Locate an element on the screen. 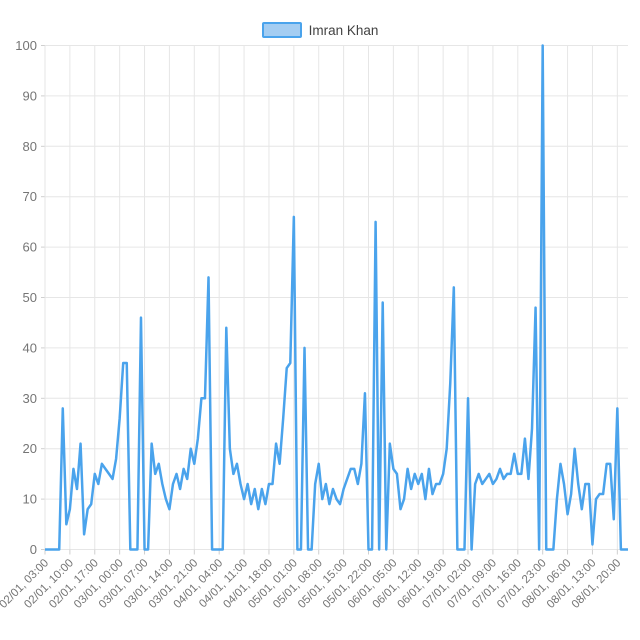  y-axis-tick-label: 0 is located at coordinates (33, 549).